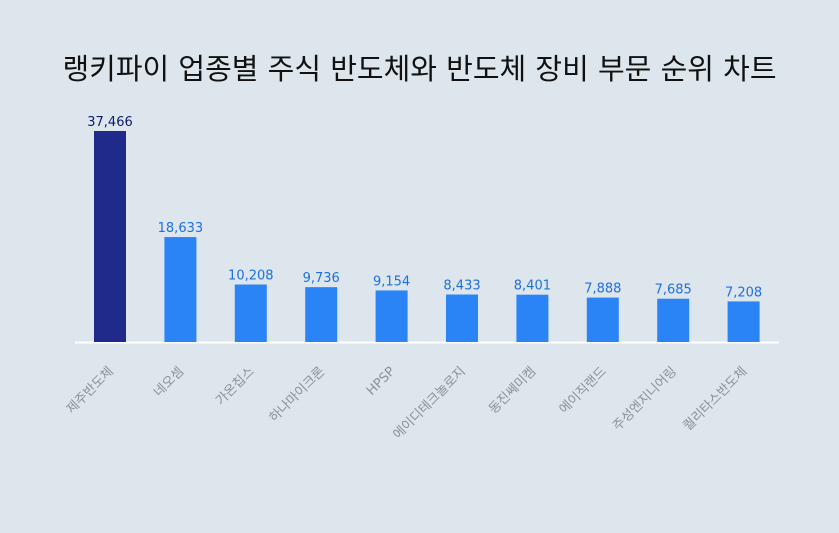 This screenshot has width=839, height=533. I want to click on bar-value-label: 8,433, so click(461, 286).